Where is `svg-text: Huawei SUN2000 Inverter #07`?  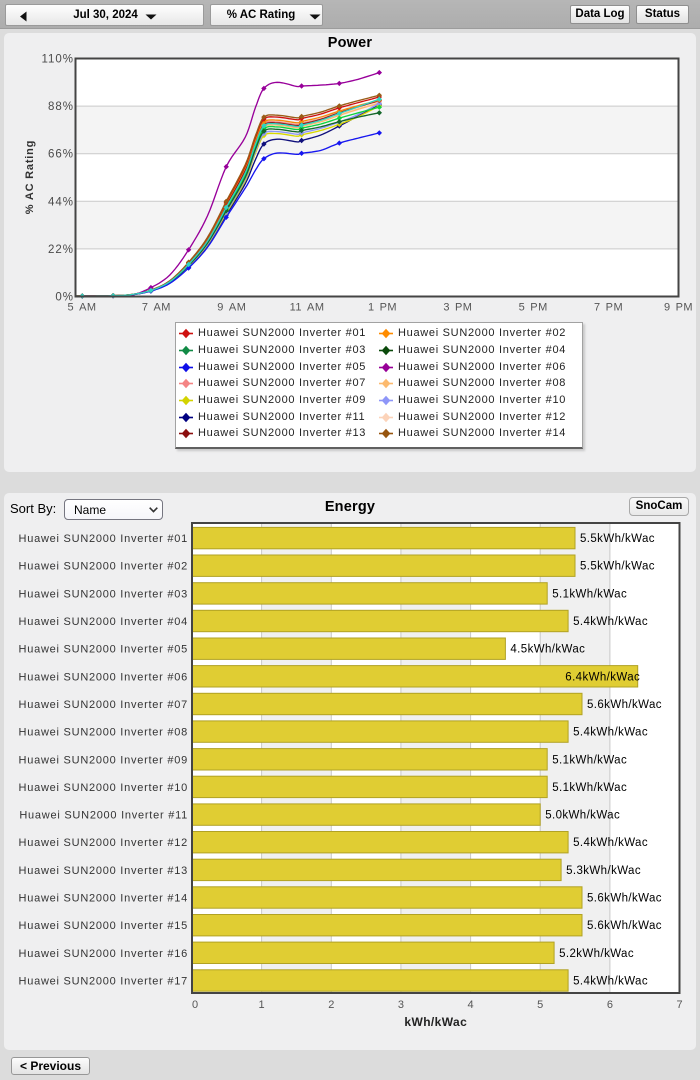
svg-text: Huawei SUN2000 Inverter #07 is located at coordinates (103, 705).